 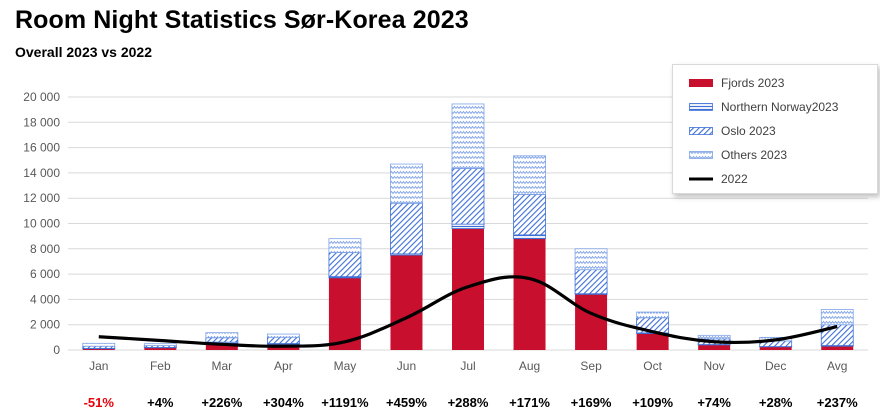 I want to click on chart-title: Room Night Statistics Sør-Korea 2023, so click(x=242, y=20).